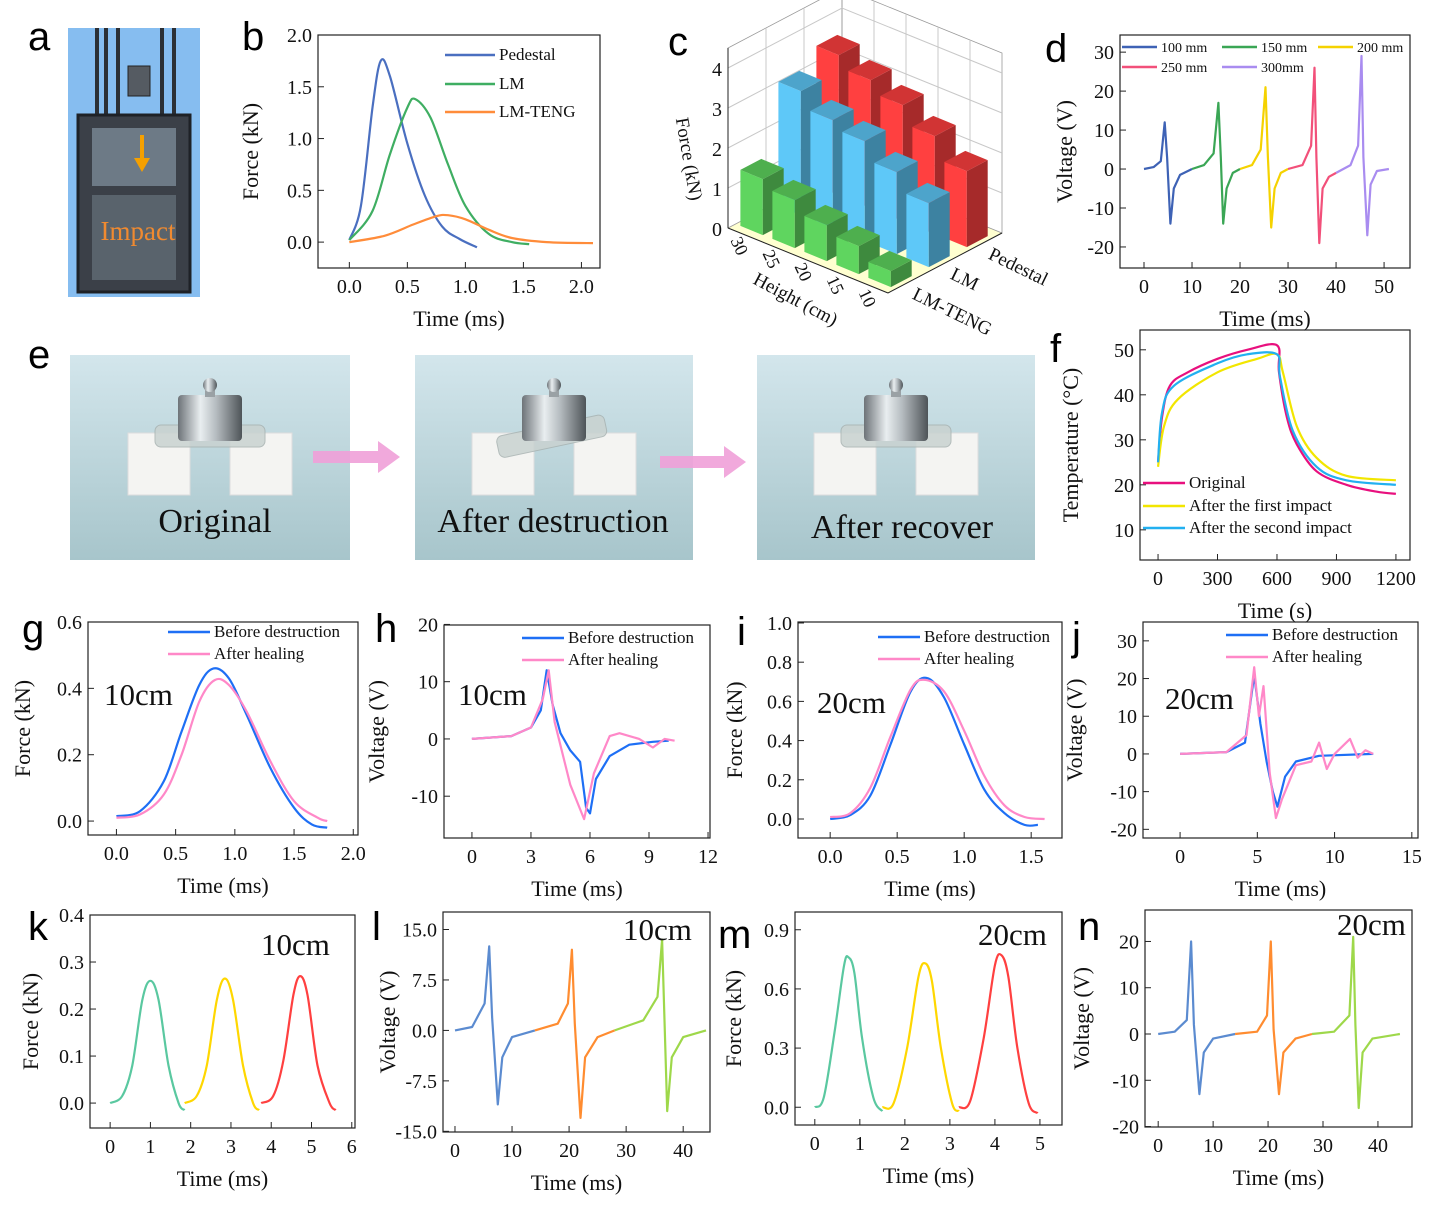 The image size is (1430, 1223). What do you see at coordinates (33, 629) in the screenshot?
I see `panel-letter-g: g` at bounding box center [33, 629].